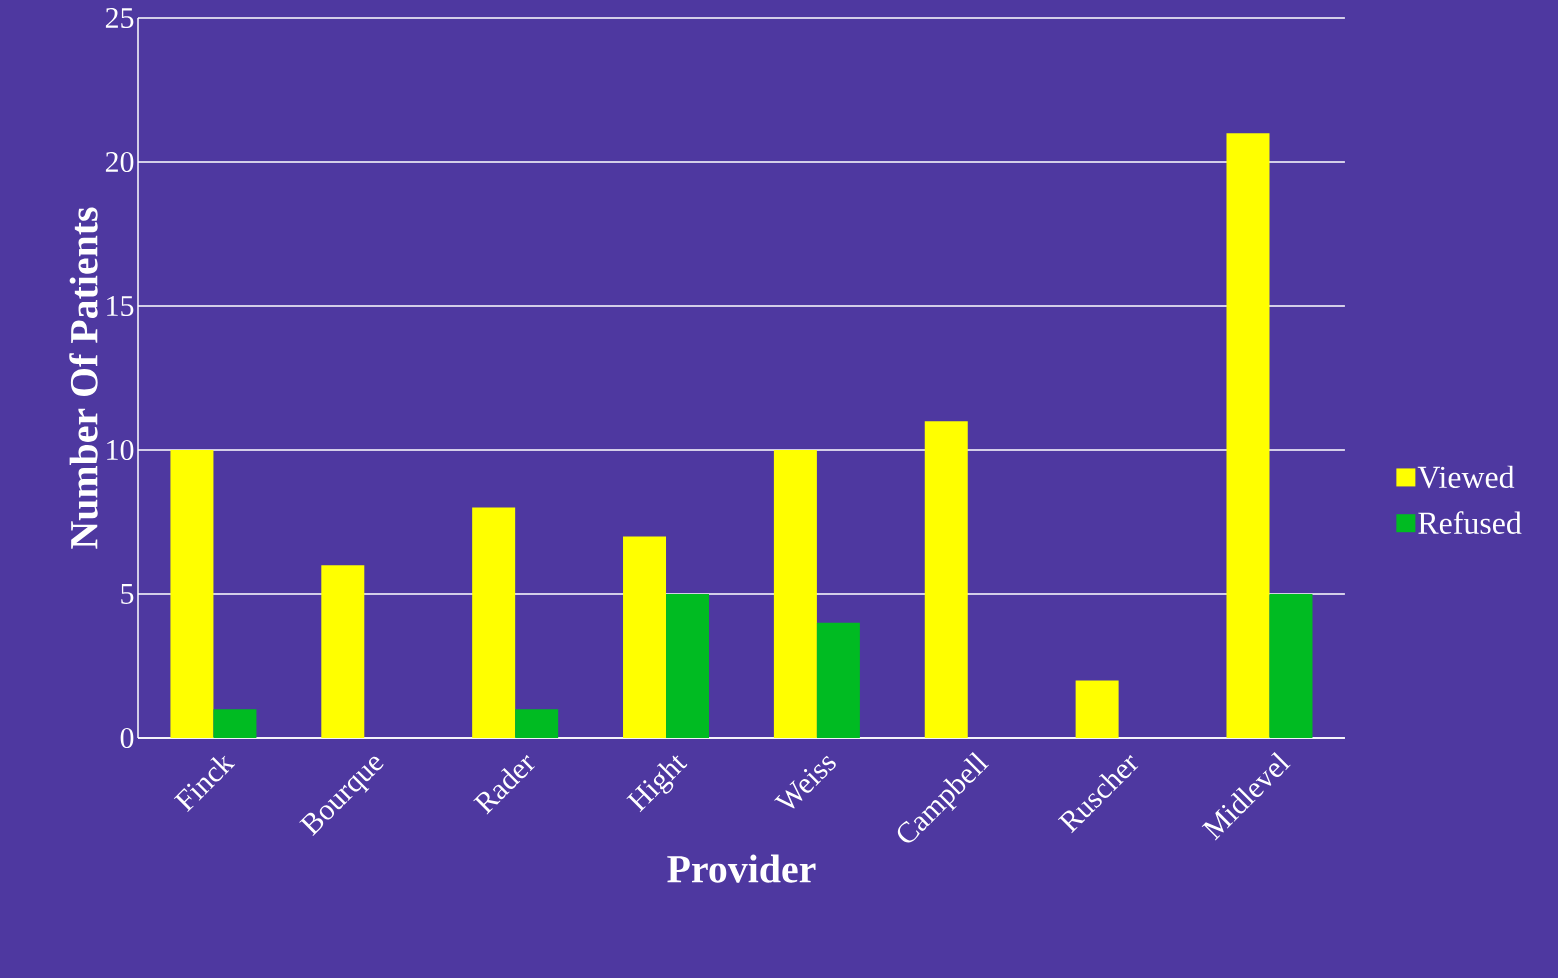  I want to click on y-tick-label: 5, so click(127, 594).